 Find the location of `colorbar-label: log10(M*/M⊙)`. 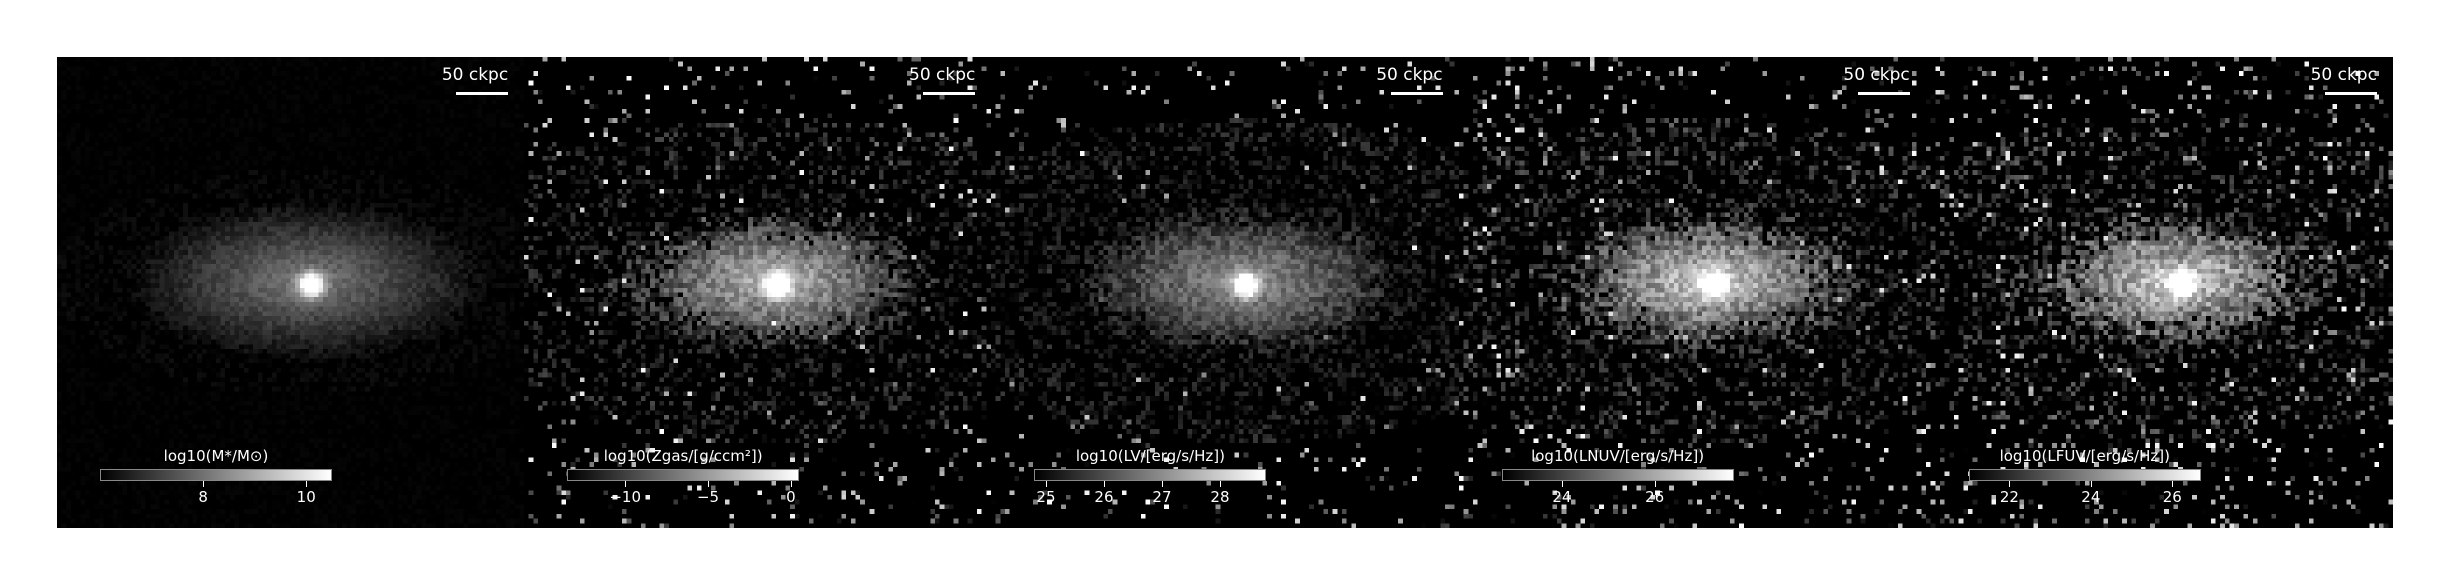

colorbar-label: log10(M*/M⊙) is located at coordinates (216, 456).